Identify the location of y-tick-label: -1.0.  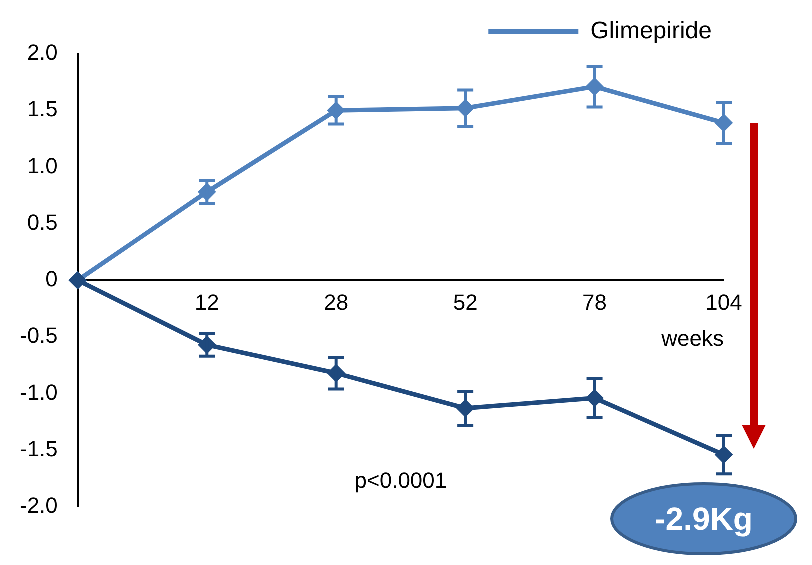
(39, 392).